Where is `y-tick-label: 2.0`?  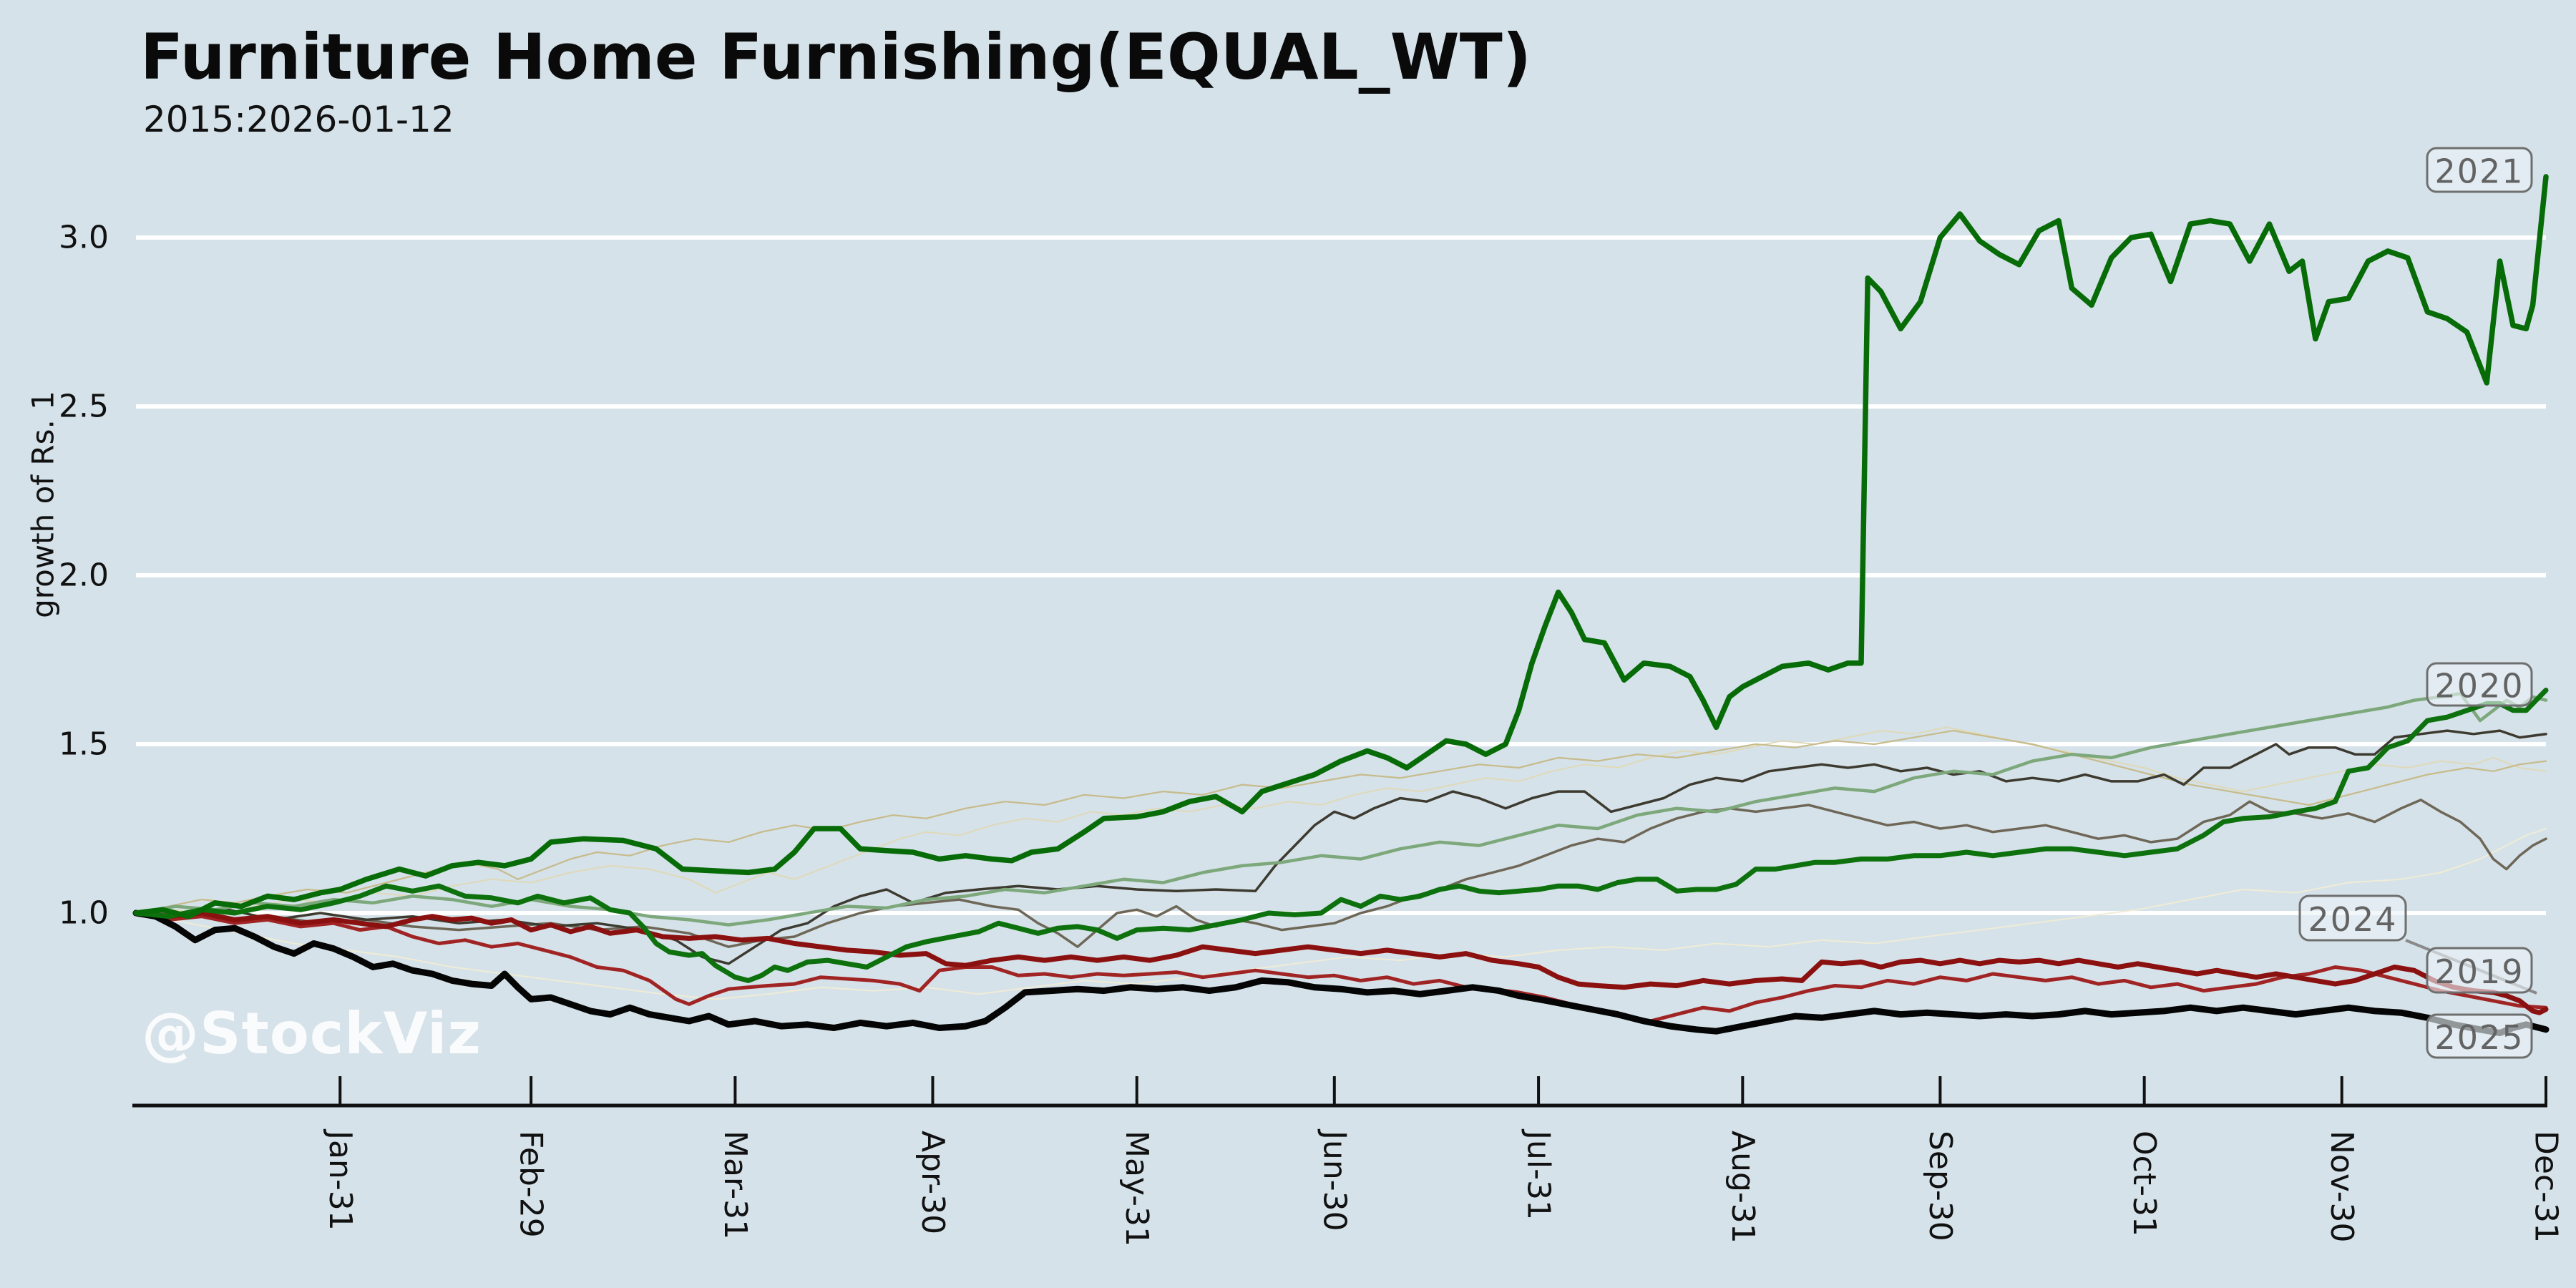 y-tick-label: 2.0 is located at coordinates (84, 575).